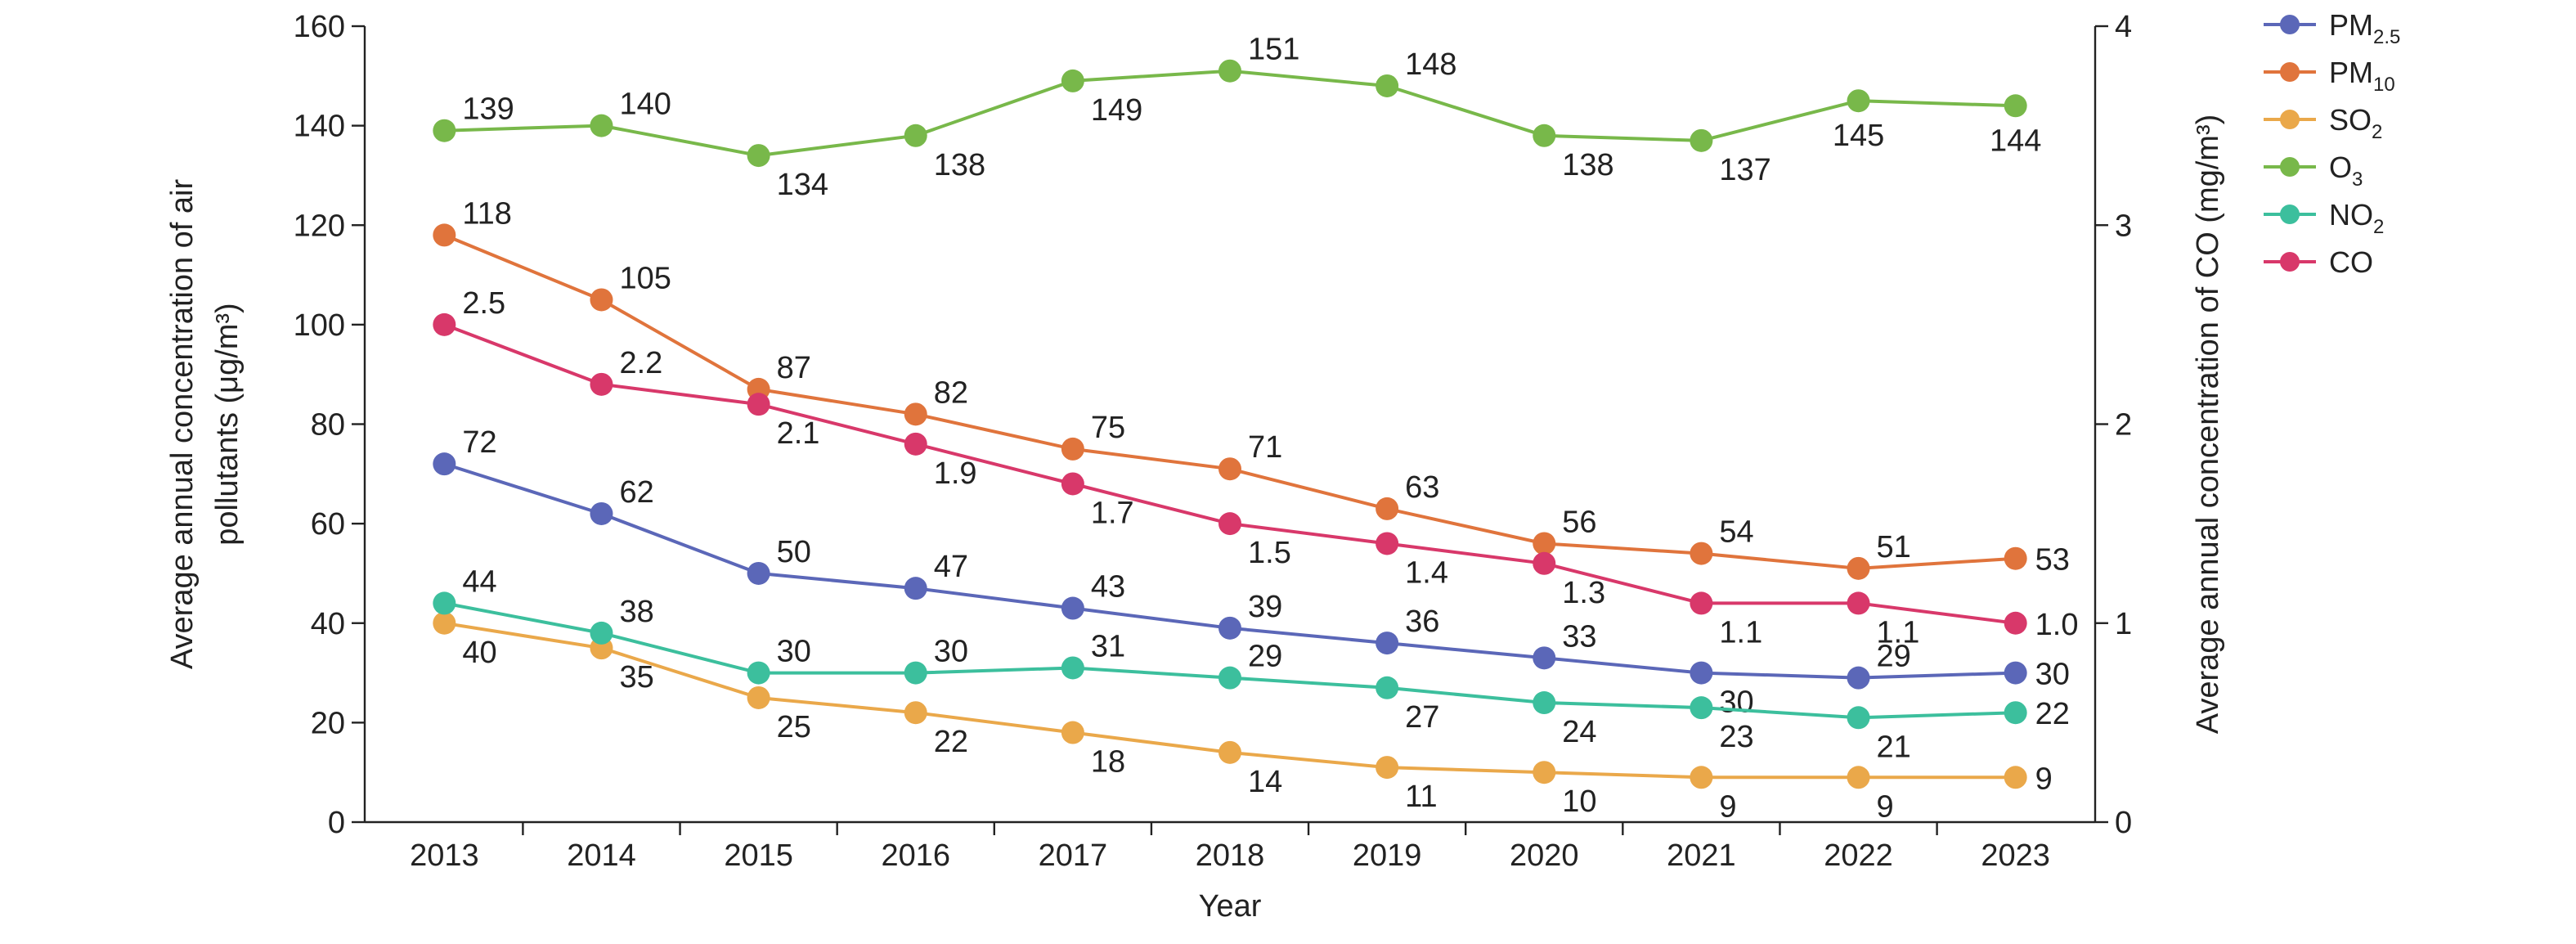  Describe the element at coordinates (182, 424) in the screenshot. I see `y-axis-left-title-line-1: Average annual concentration of air` at that location.